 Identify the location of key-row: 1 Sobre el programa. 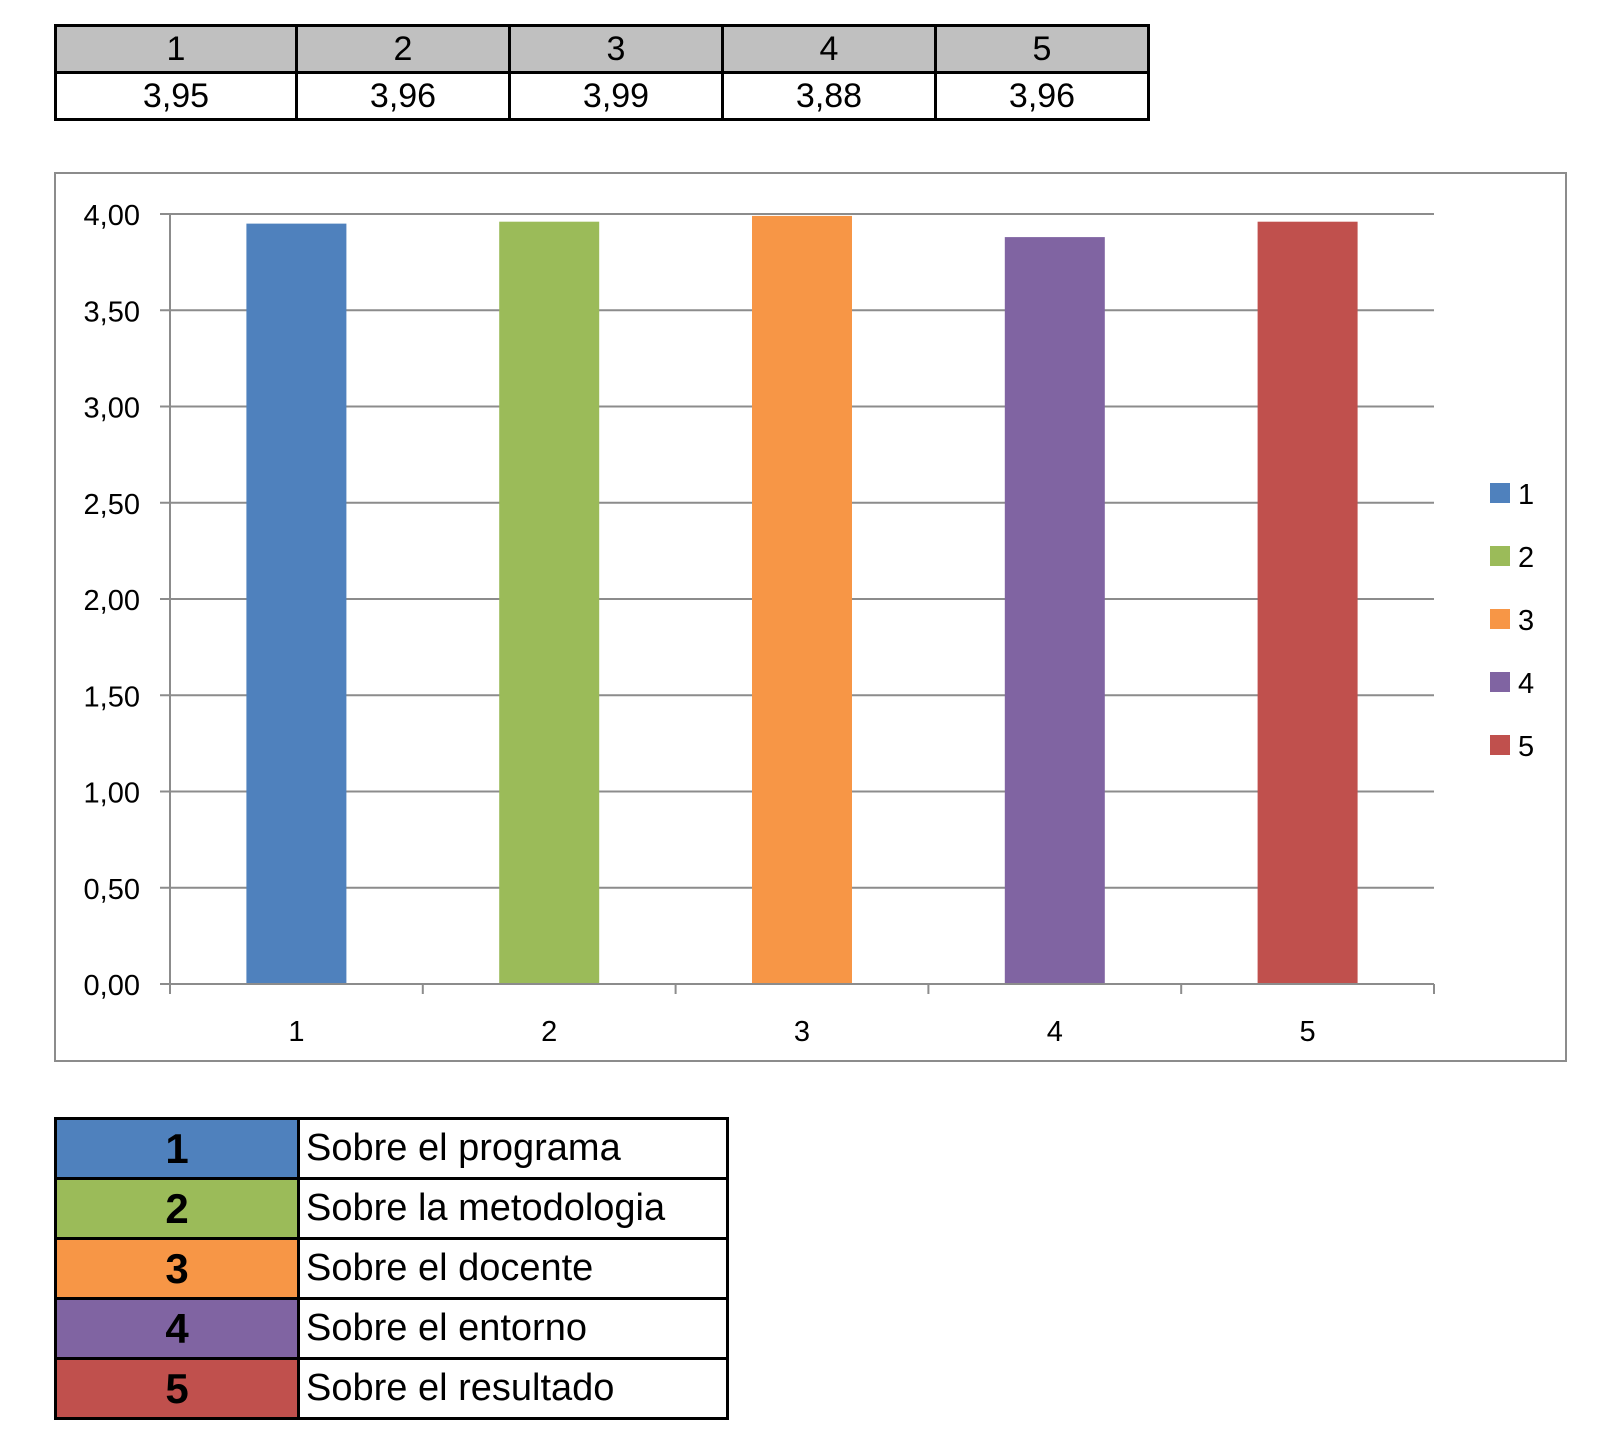
(391, 1148).